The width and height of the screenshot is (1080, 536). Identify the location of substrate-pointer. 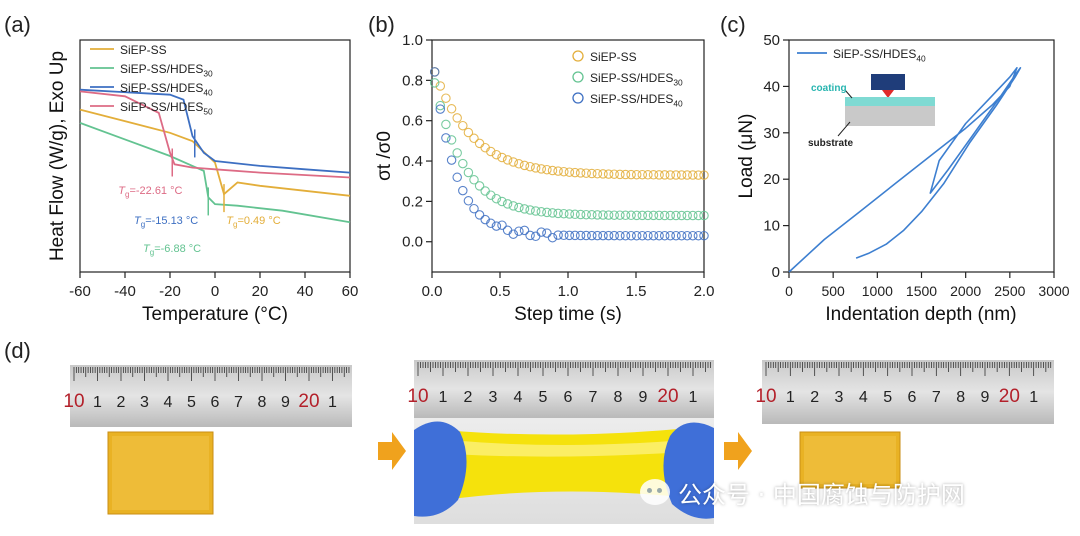
(844, 129).